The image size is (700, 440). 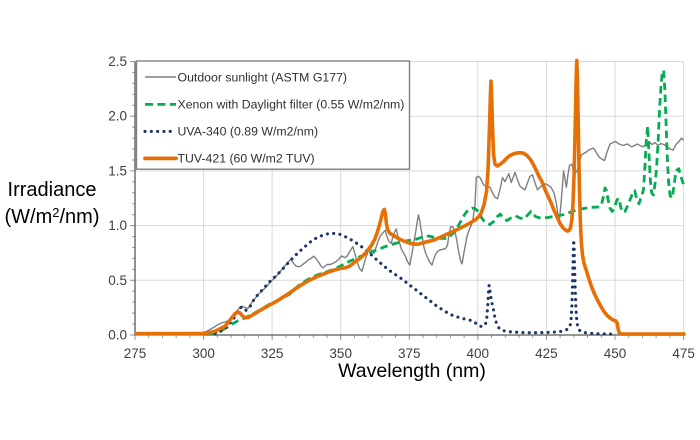 I want to click on svg-text: 1.0, so click(x=117, y=225).